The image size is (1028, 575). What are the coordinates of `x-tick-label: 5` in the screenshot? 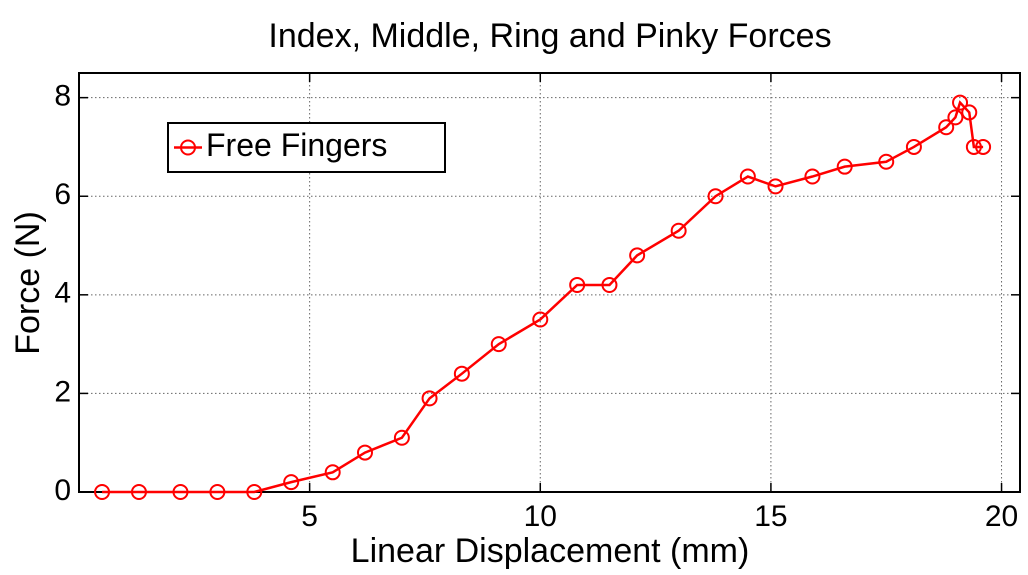 It's located at (309, 516).